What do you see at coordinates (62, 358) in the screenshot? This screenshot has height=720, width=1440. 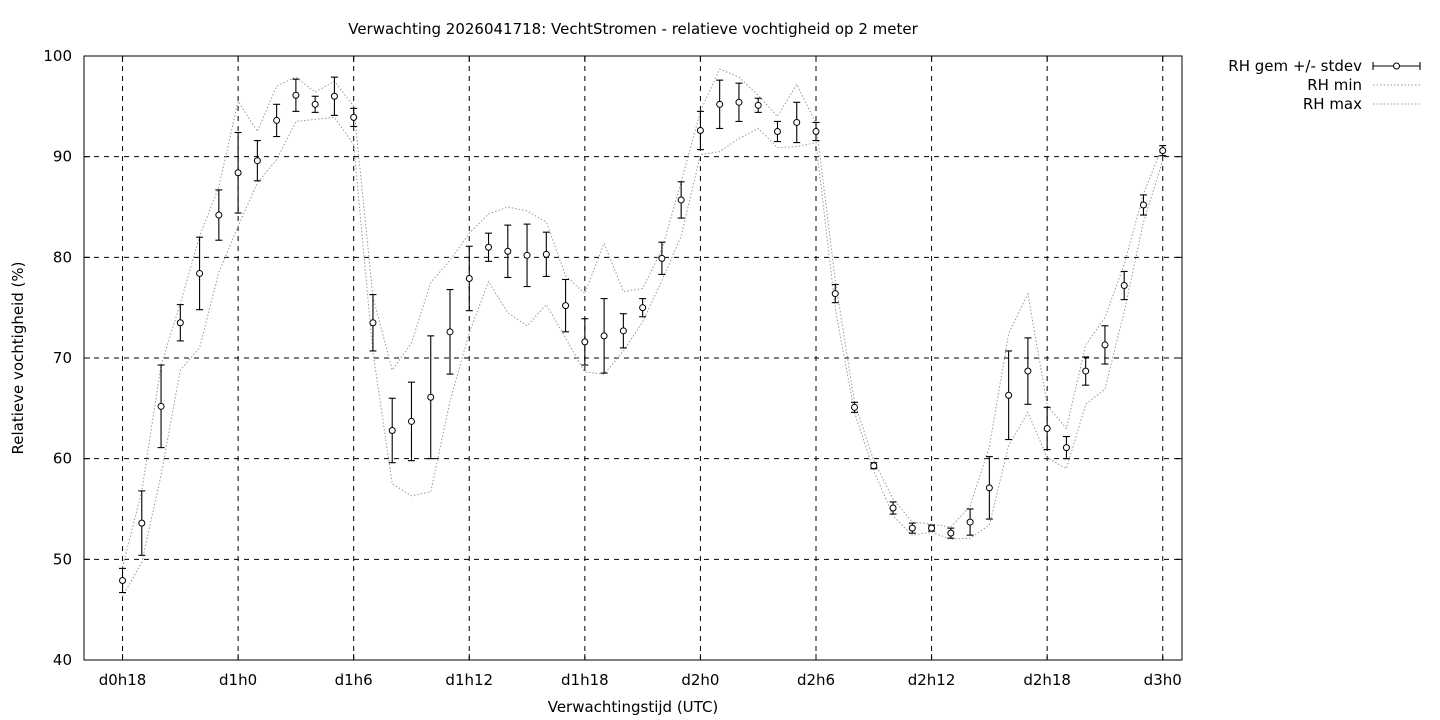 I see `y-tick-label: 70` at bounding box center [62, 358].